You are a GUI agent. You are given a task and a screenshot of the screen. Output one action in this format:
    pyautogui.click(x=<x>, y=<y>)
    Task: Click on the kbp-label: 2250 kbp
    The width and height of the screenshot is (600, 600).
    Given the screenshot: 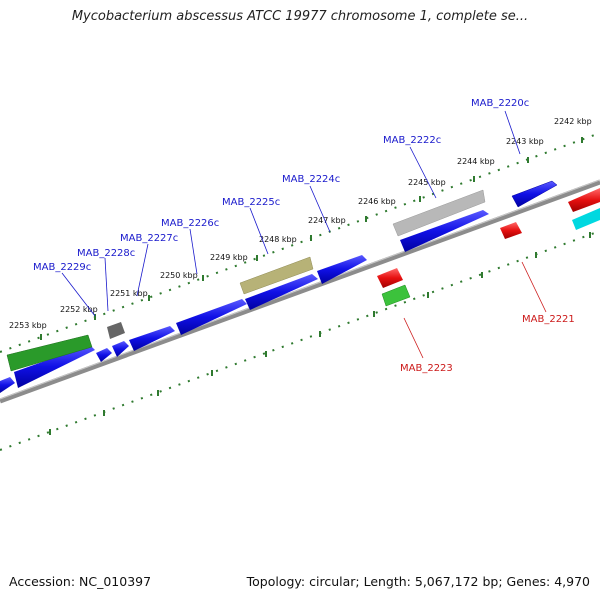 What is the action you would take?
    pyautogui.click(x=179, y=275)
    